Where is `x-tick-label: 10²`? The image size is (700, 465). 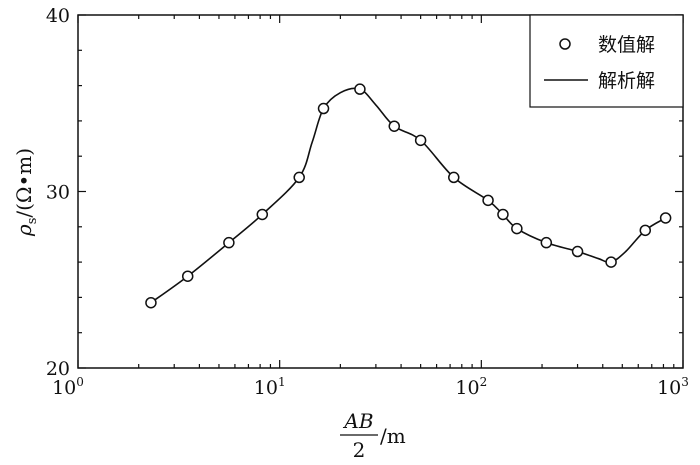 x-tick-label: 10² is located at coordinates (471, 387).